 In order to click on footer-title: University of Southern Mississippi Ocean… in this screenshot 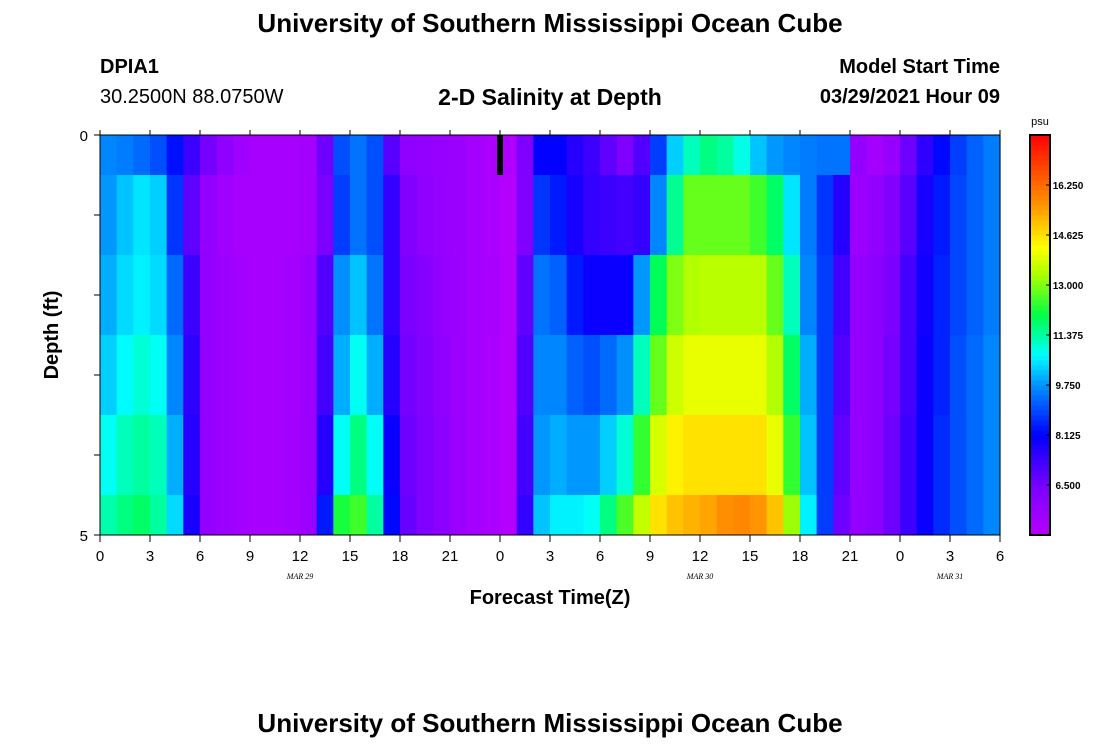, I will do `click(550, 723)`.